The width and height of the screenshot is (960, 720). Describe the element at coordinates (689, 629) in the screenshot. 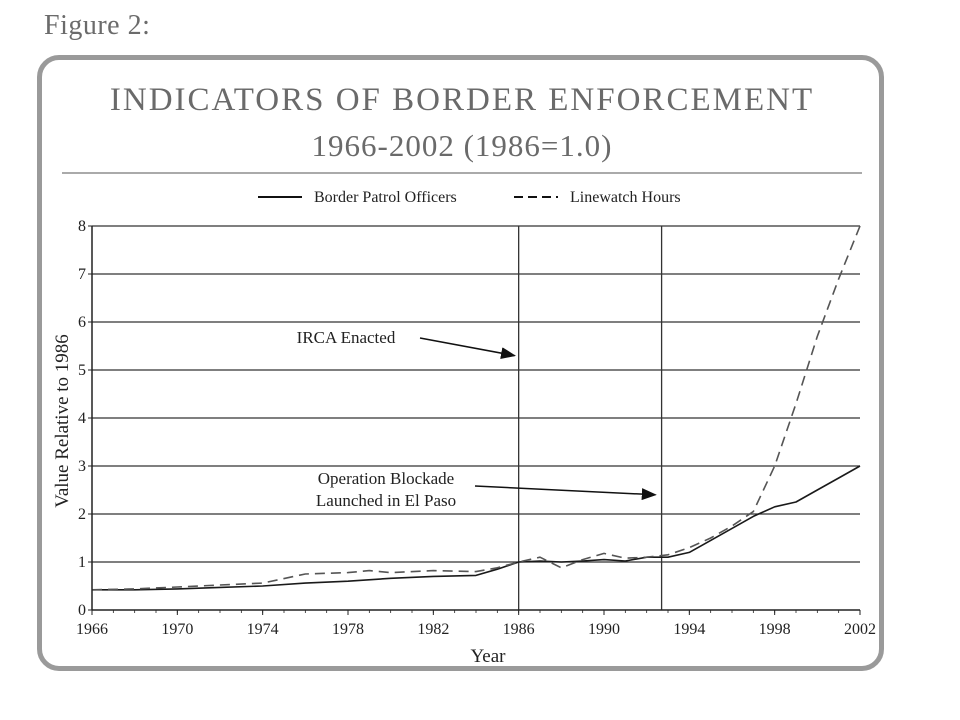

I see `x-tick-label: 1994` at that location.